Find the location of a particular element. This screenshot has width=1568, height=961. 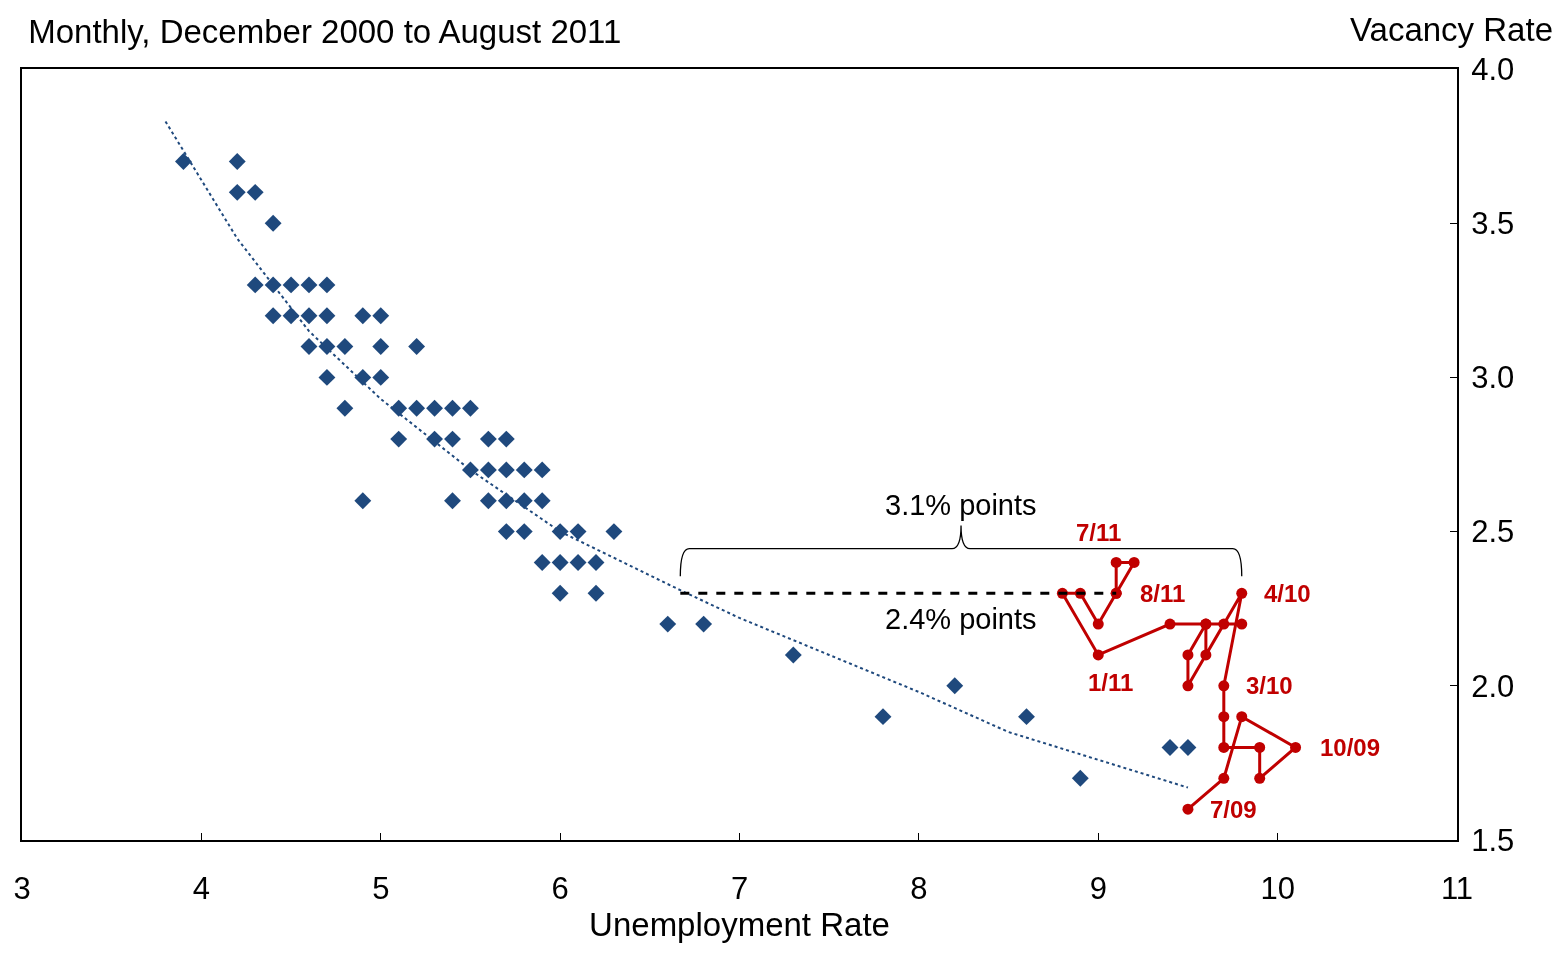

y-axis-title: Vacancy Rate is located at coordinates (1451, 29).